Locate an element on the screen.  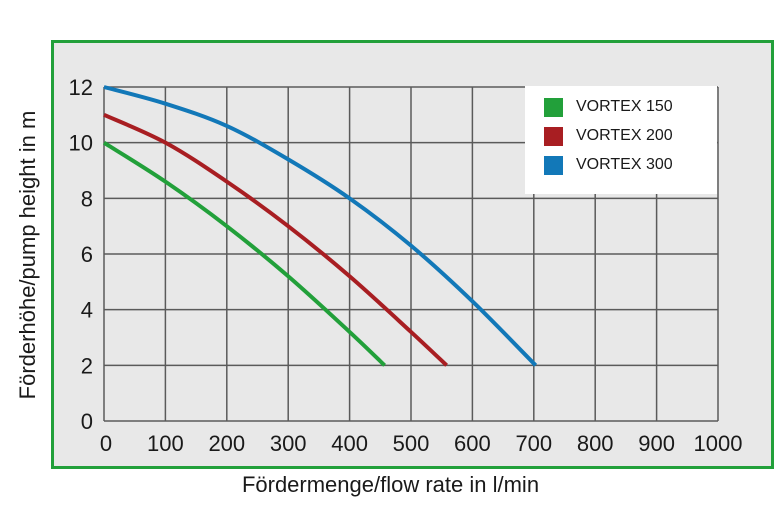
y-tick-label: 10 is located at coordinates (81, 143).